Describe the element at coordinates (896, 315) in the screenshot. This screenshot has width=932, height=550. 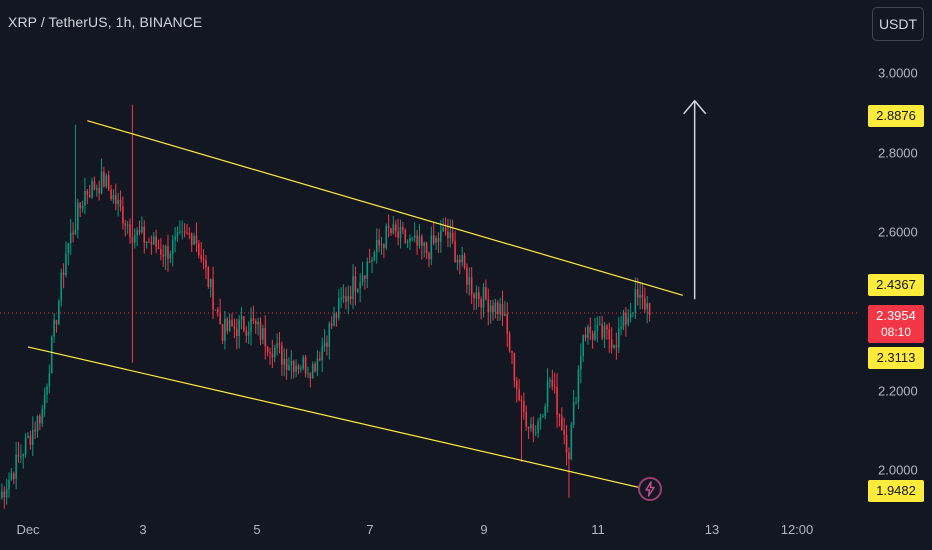
I see `last-price-value: 2.3954` at that location.